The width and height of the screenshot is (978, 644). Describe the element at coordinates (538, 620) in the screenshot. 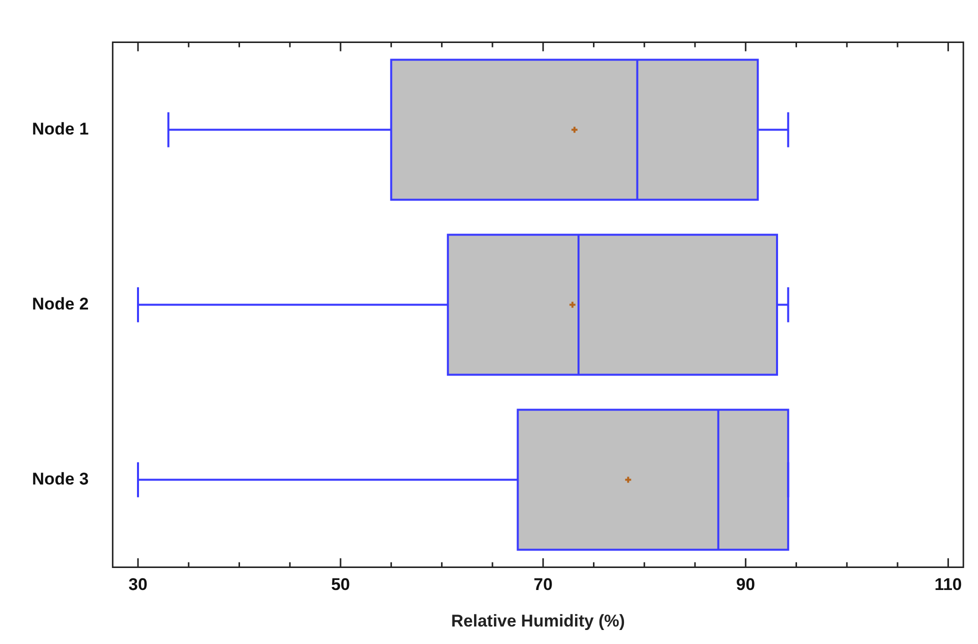

I see `x-axis-title: Relative Humidity (%)` at that location.